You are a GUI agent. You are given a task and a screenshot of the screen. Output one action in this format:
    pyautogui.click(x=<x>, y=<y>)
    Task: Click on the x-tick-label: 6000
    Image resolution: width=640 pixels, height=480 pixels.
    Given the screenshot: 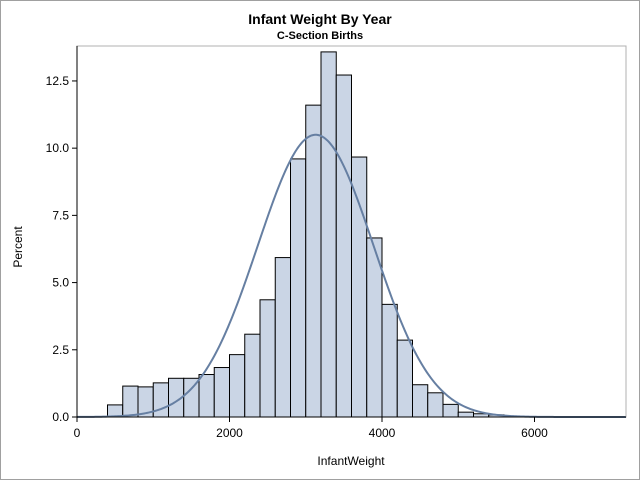 What is the action you would take?
    pyautogui.click(x=534, y=433)
    